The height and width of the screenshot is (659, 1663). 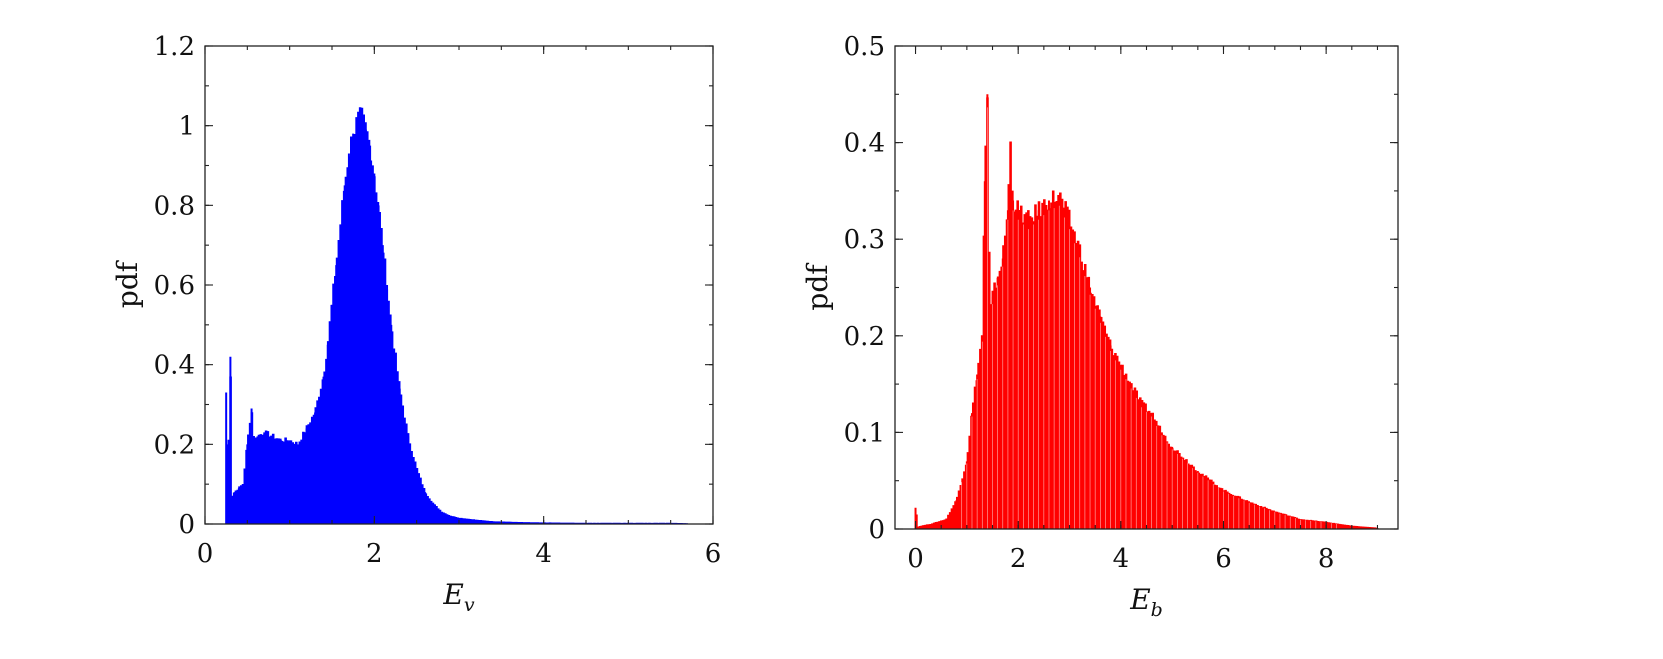 I want to click on x-tick-label: 8, so click(x=1326, y=559).